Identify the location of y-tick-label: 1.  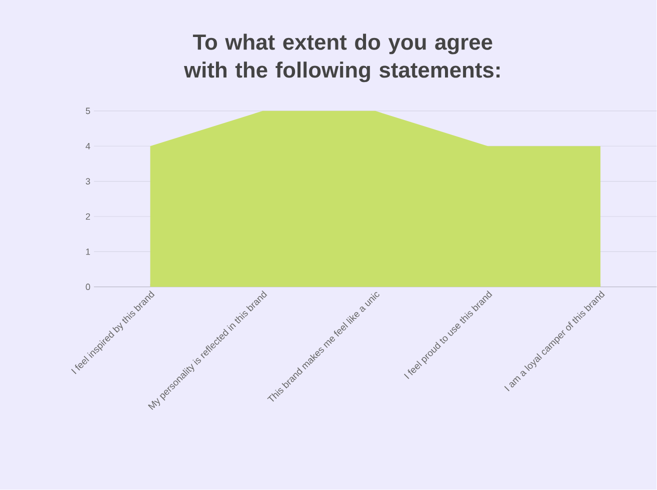
(88, 251).